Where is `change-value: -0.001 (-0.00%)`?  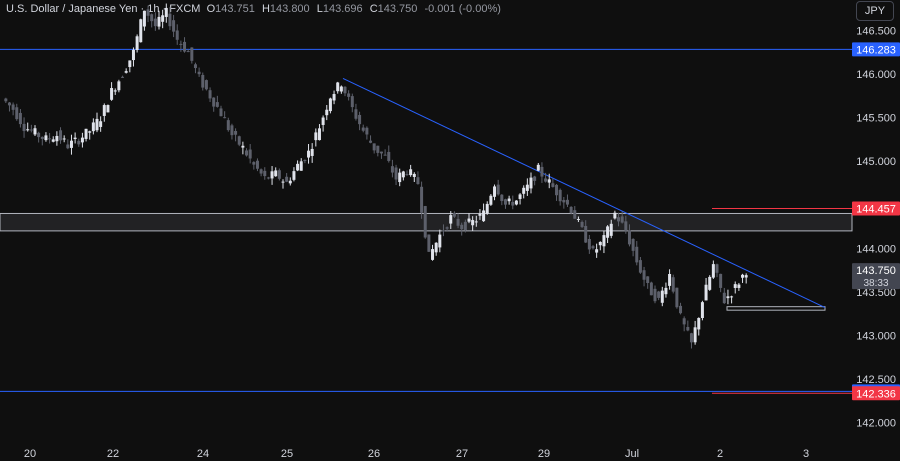 change-value: -0.001 (-0.00%) is located at coordinates (462, 9).